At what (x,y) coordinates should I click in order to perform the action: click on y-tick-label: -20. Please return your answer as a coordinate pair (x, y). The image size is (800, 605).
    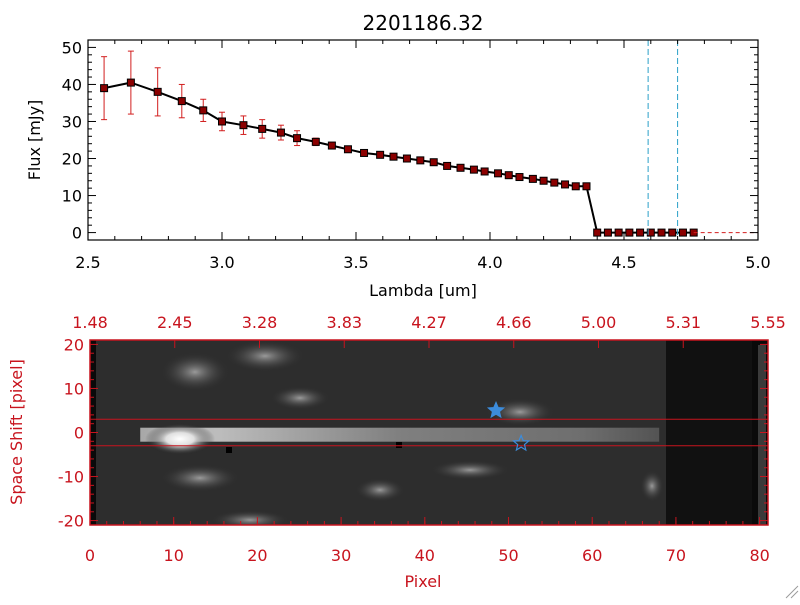
    Looking at the image, I should click on (71, 521).